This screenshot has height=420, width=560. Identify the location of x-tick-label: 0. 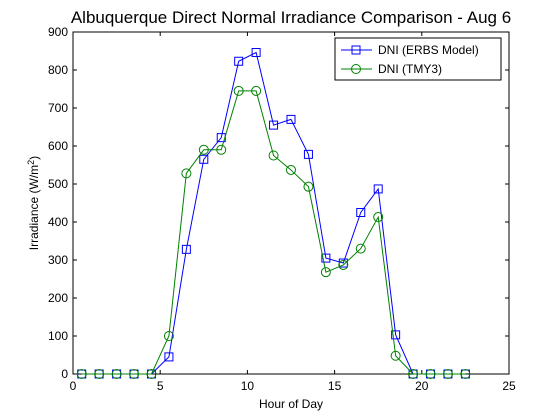
(73, 386).